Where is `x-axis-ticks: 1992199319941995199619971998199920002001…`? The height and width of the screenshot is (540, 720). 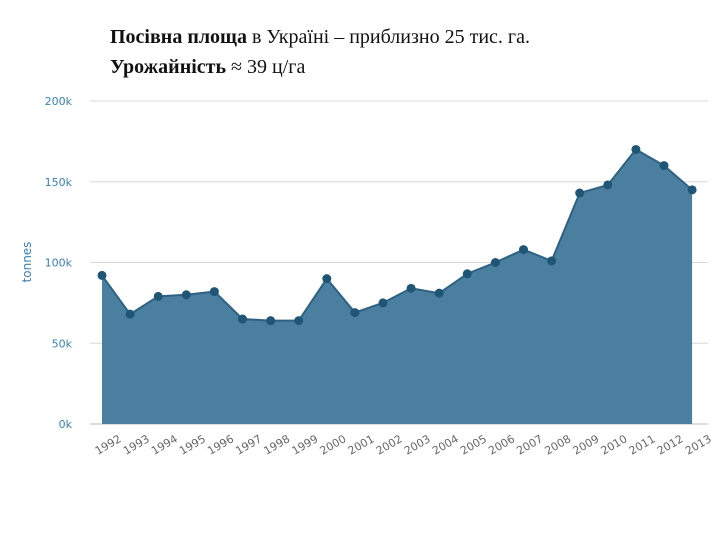
x-axis-ticks: 1992199319941995199619971998199920002001… is located at coordinates (403, 444).